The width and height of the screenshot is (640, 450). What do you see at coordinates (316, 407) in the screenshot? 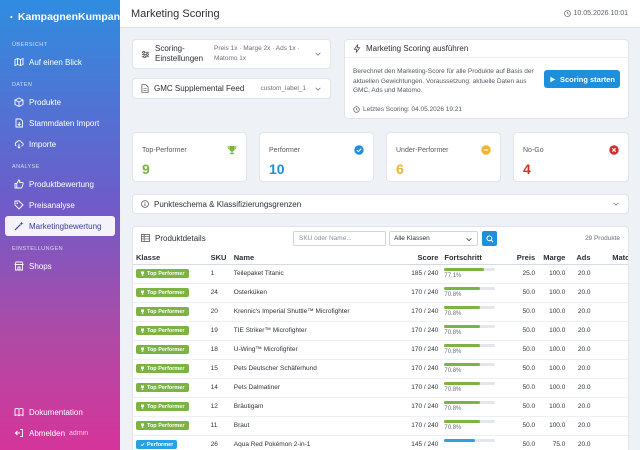
I see `name-cell: Bräutigam` at bounding box center [316, 407].